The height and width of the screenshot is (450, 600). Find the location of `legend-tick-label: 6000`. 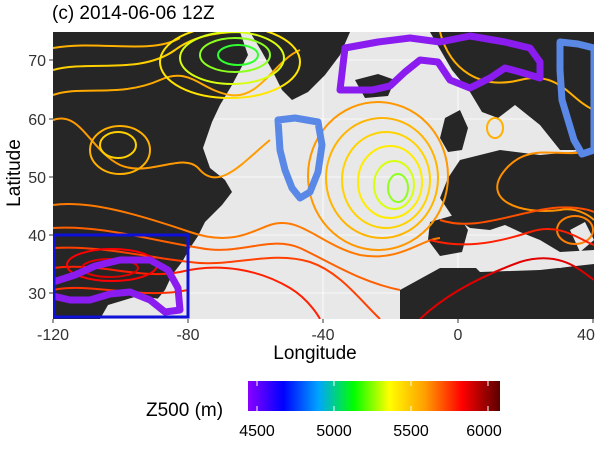

legend-tick-label: 6000 is located at coordinates (484, 431).